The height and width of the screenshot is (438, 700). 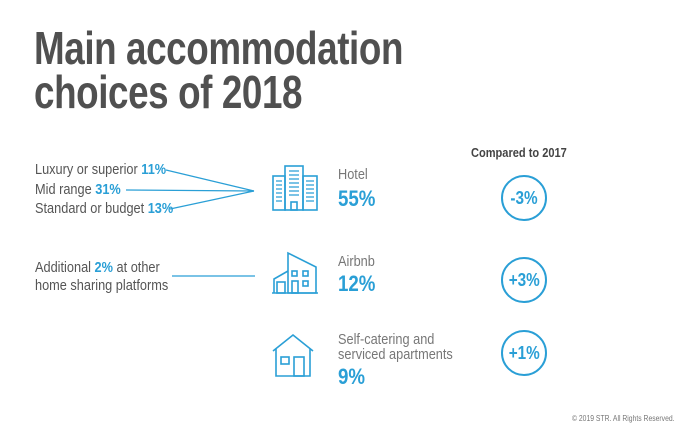 What do you see at coordinates (210, 180) in the screenshot?
I see `connector-luxury` at bounding box center [210, 180].